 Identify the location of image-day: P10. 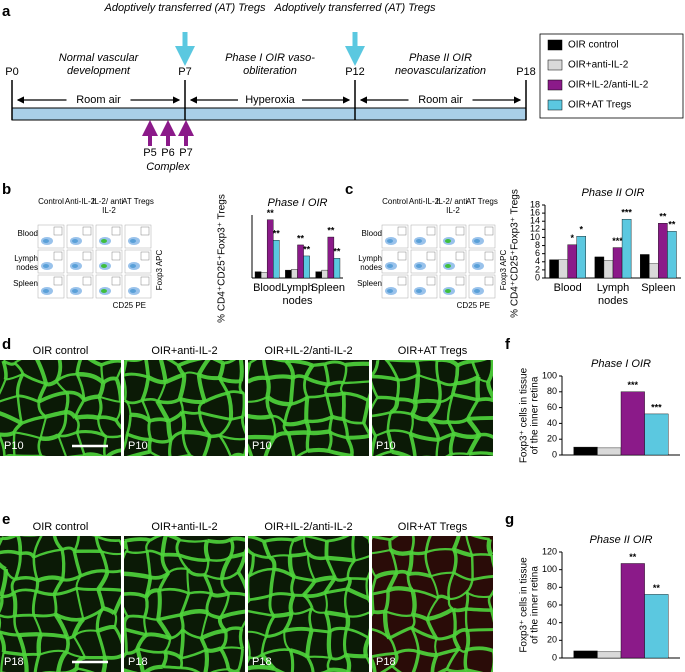
(386, 446).